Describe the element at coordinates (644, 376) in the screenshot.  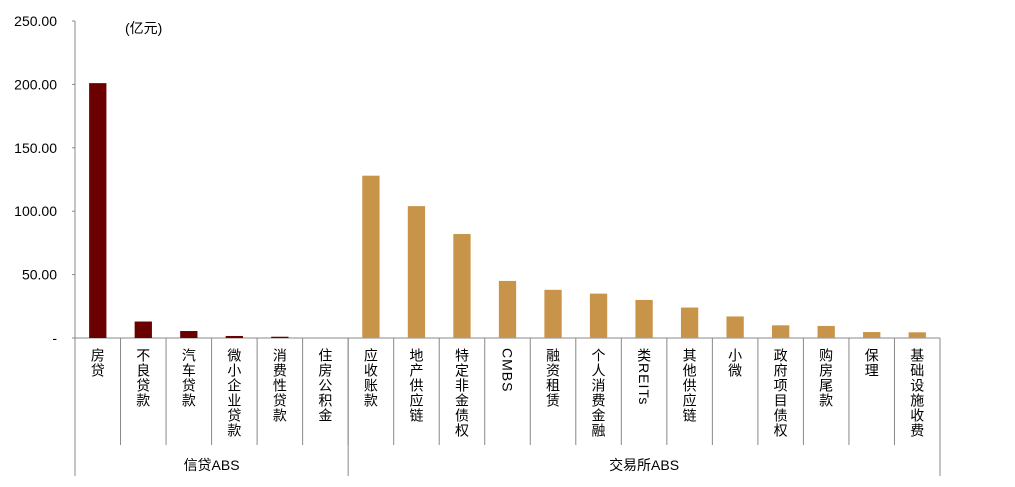
I see `x-tick-label: 类REITs` at that location.